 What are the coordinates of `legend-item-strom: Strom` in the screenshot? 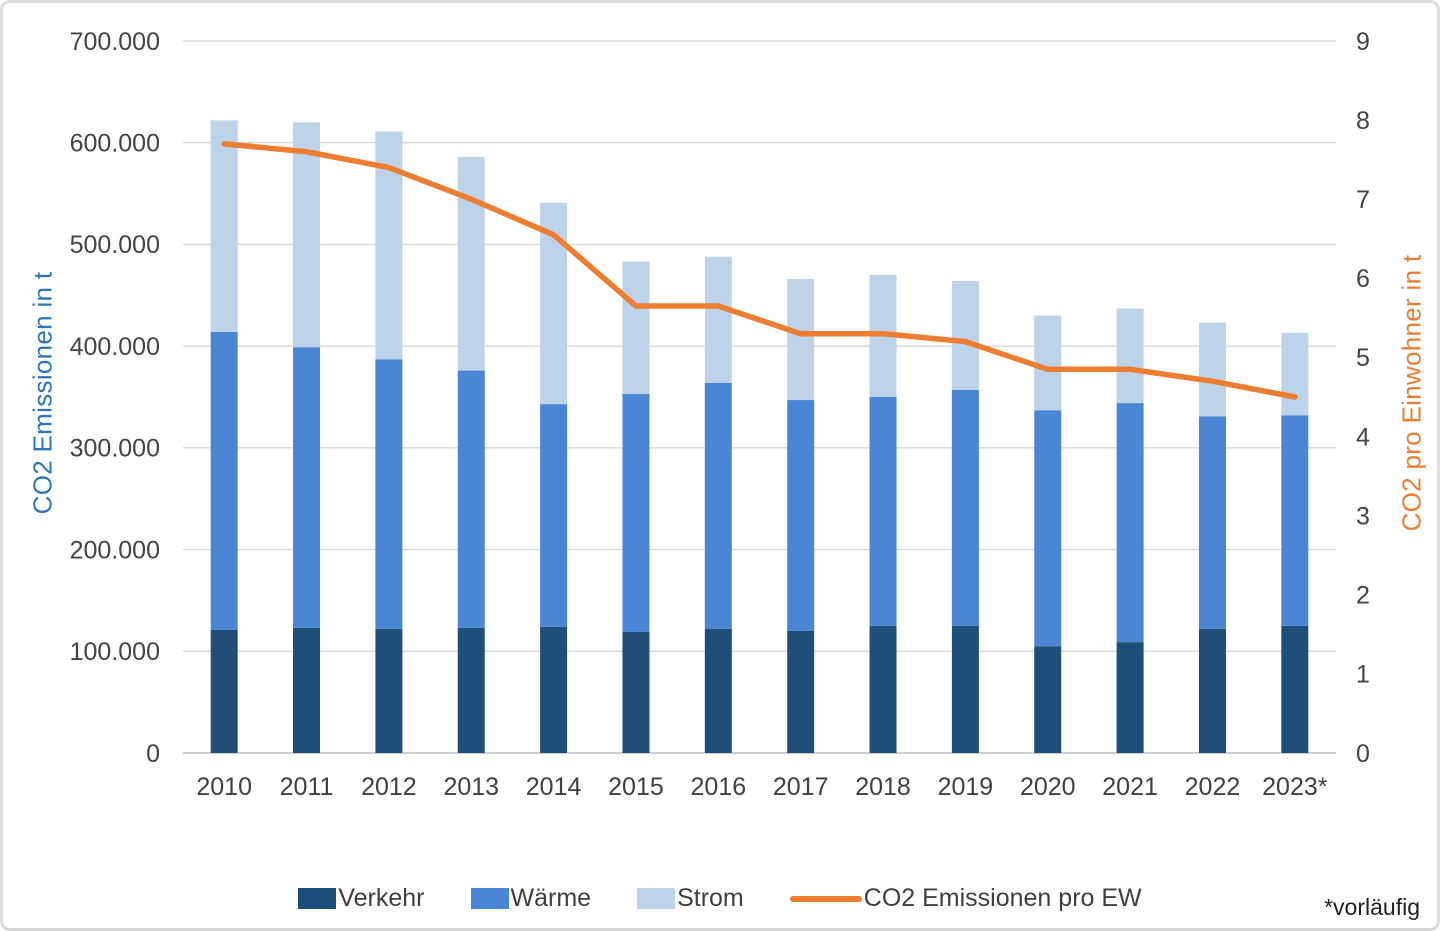 It's located at (690, 898).